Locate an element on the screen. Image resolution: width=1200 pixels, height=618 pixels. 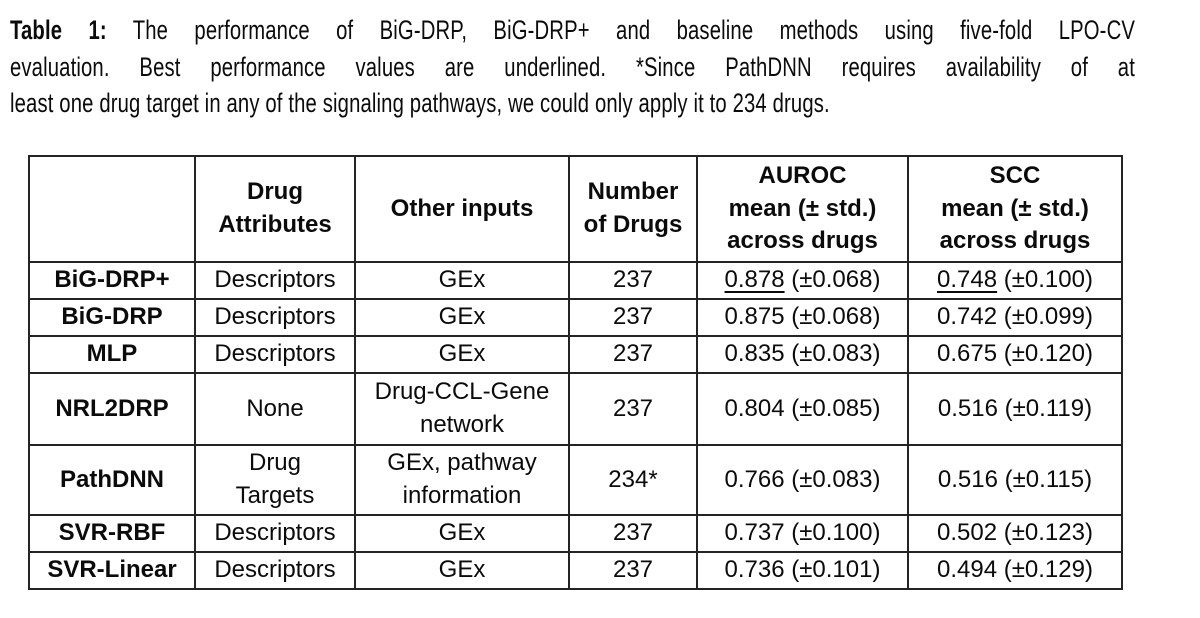
cell-scc: 0.502 (±0.123) is located at coordinates (1015, 533).